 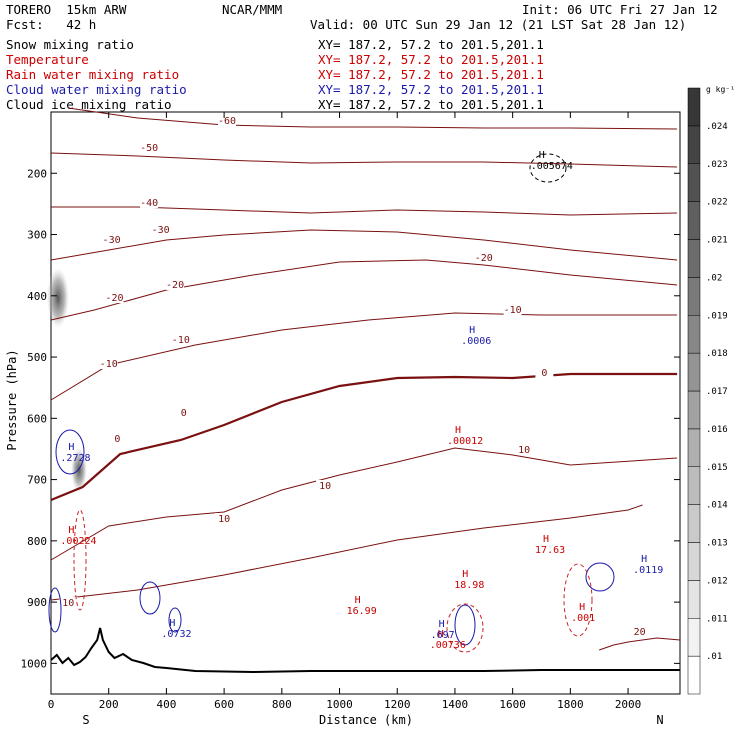 What do you see at coordinates (12, 399) in the screenshot?
I see `y-axis-title: Pressure (hPa)` at bounding box center [12, 399].